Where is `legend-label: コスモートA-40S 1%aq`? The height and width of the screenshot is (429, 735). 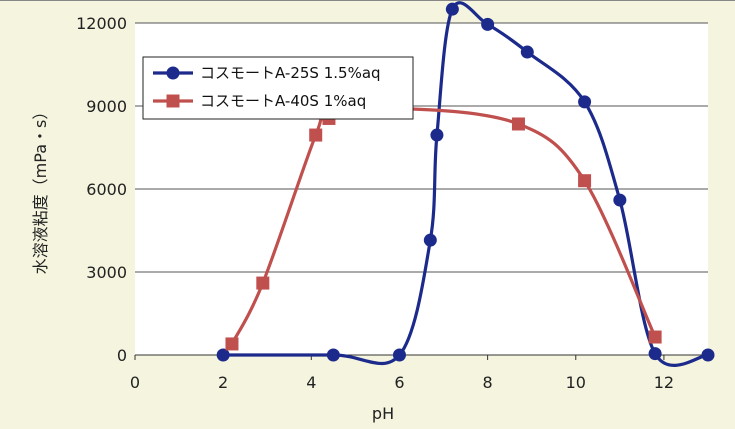 legend-label: コスモートA-40S 1%aq is located at coordinates (283, 101).